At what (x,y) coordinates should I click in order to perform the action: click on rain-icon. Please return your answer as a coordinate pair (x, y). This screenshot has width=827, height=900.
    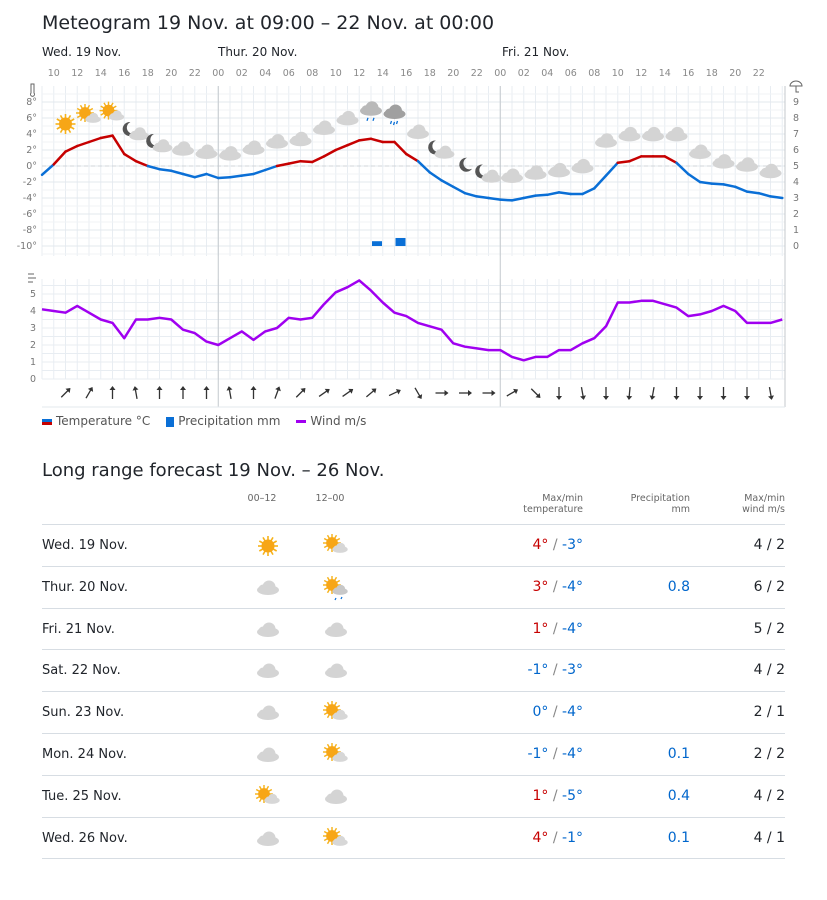
    Looking at the image, I should click on (371, 111).